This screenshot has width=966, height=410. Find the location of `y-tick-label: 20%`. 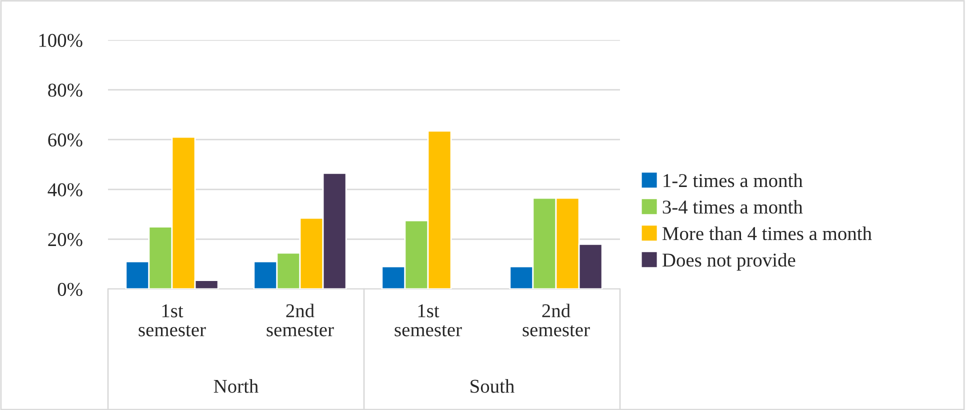

y-tick-label: 20% is located at coordinates (65, 239).